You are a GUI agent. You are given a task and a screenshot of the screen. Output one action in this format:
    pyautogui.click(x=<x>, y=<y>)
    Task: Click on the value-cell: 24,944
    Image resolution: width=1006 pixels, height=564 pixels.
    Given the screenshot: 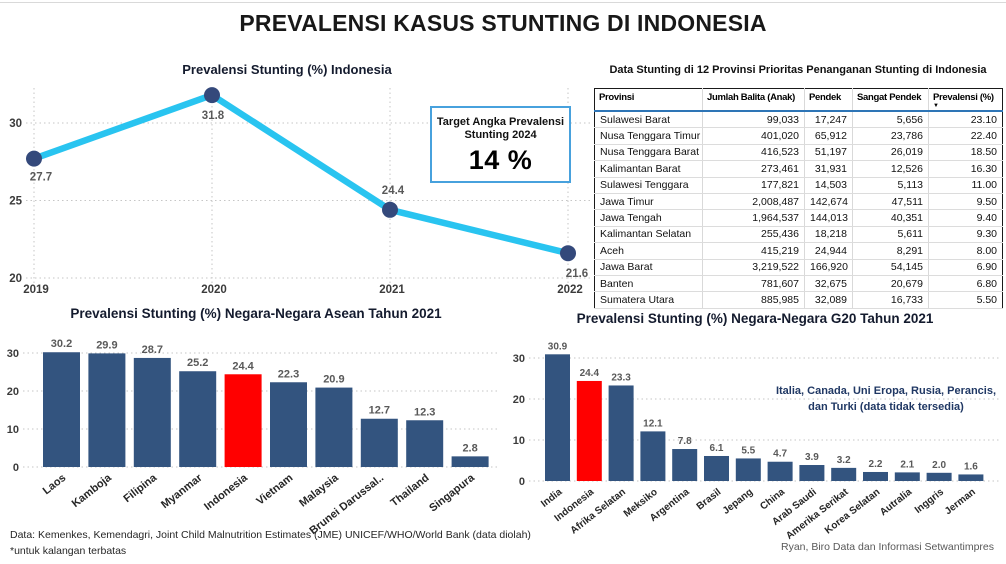 What is the action you would take?
    pyautogui.click(x=828, y=251)
    